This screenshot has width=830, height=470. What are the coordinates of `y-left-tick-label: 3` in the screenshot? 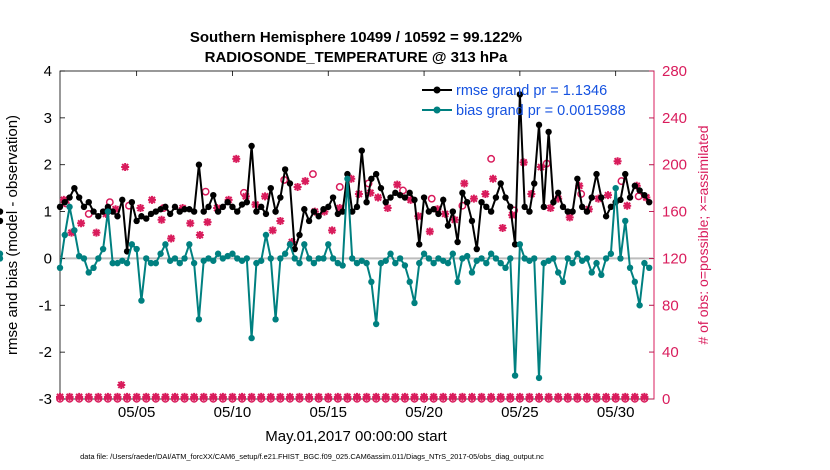 It's located at (48, 118).